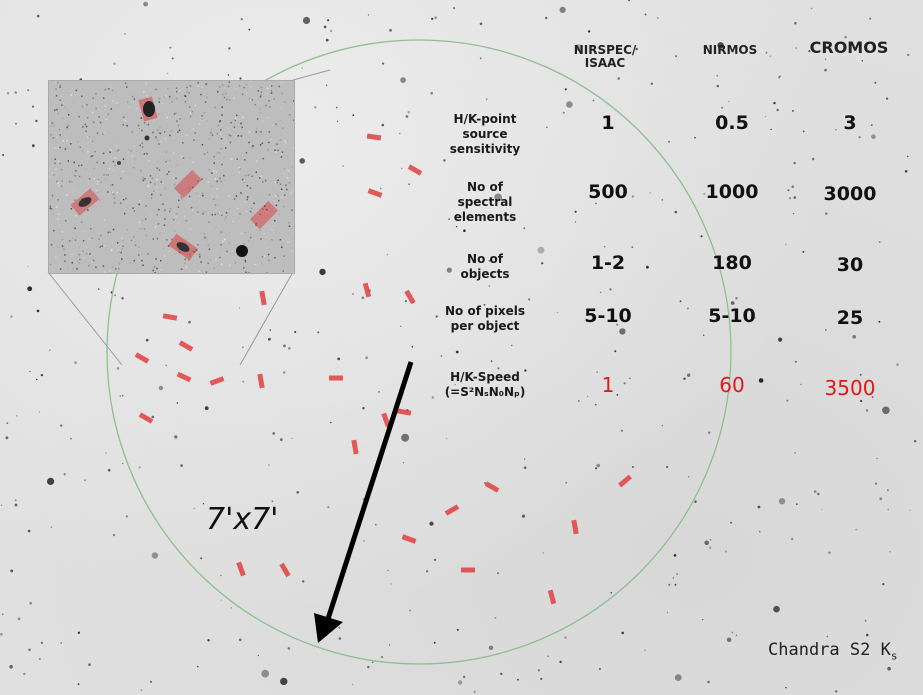  Describe the element at coordinates (485, 326) in the screenshot. I see `row-label-line: per object` at that location.